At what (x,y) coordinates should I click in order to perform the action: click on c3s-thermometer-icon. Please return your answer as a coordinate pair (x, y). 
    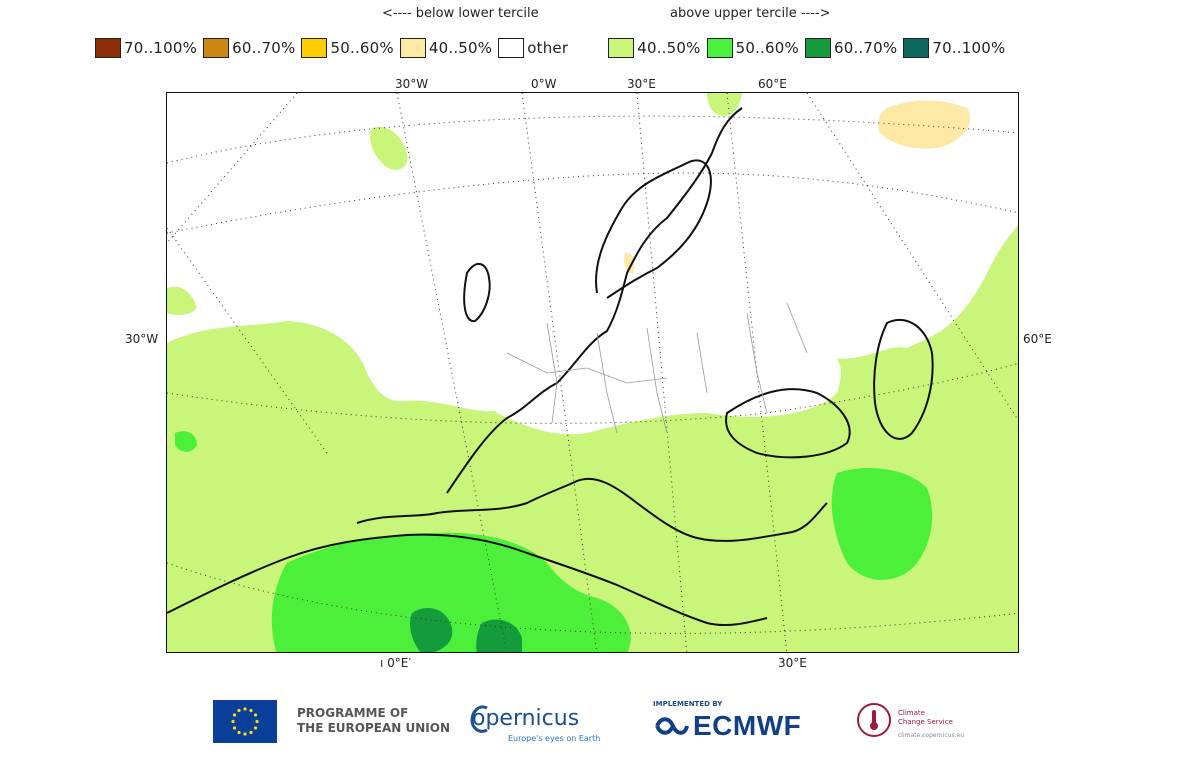
    Looking at the image, I should click on (874, 720).